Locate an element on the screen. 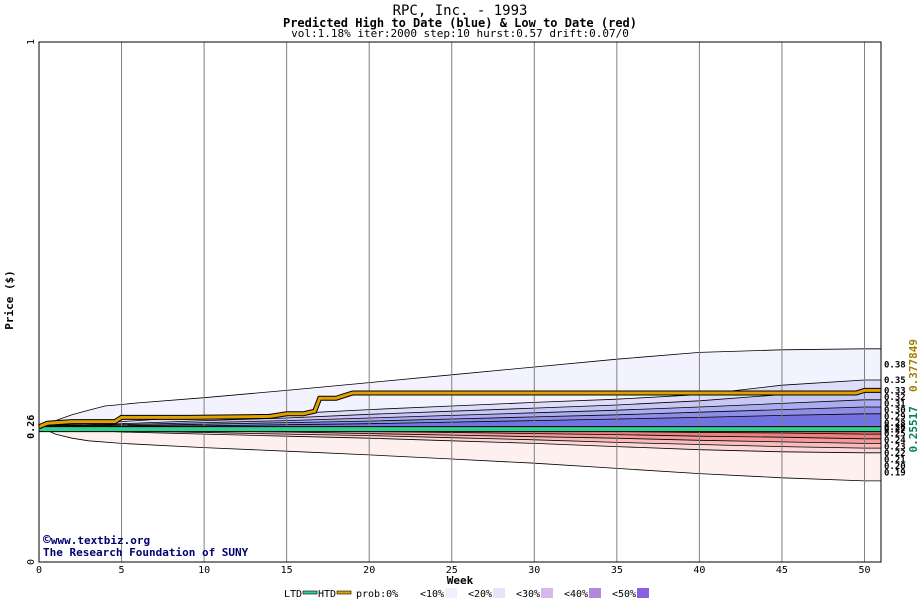 Image resolution: width=920 pixels, height=600 pixels. legend-label-6: <40% is located at coordinates (576, 594).